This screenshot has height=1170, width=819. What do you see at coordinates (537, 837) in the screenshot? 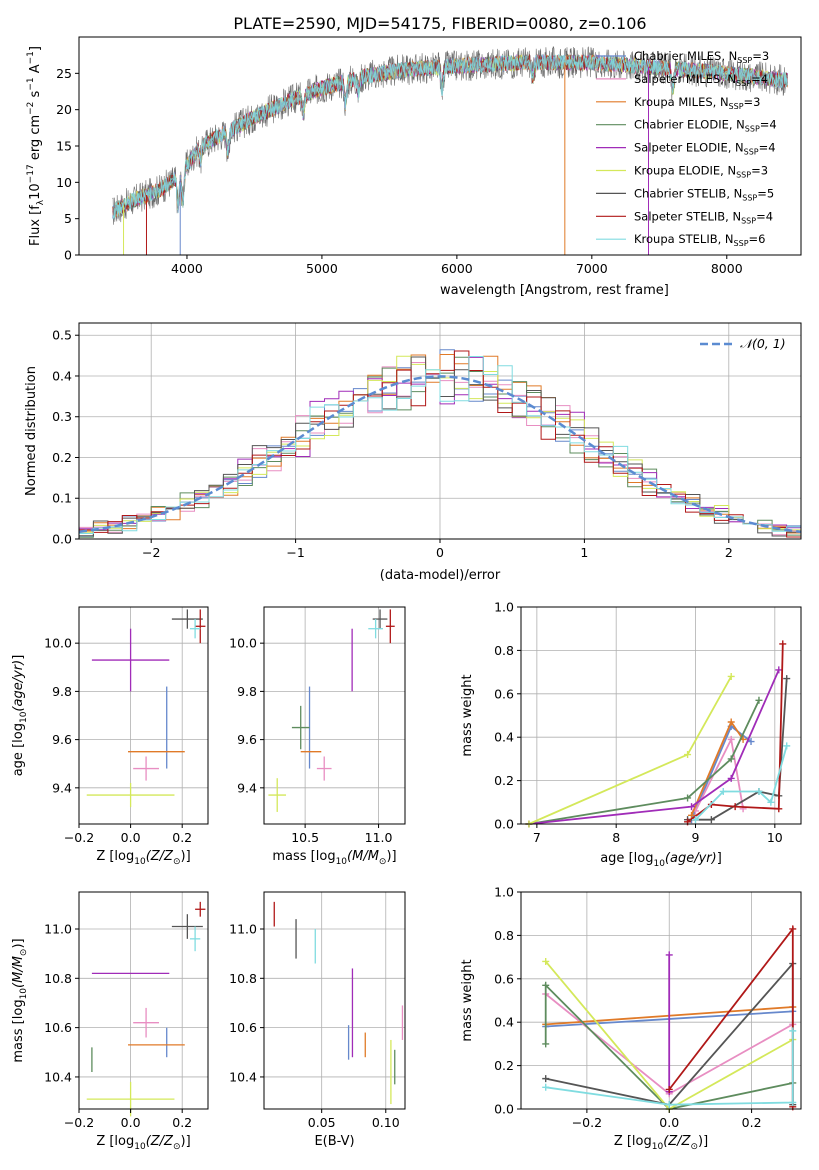
I see `x-tick-label: 7` at bounding box center [537, 837].